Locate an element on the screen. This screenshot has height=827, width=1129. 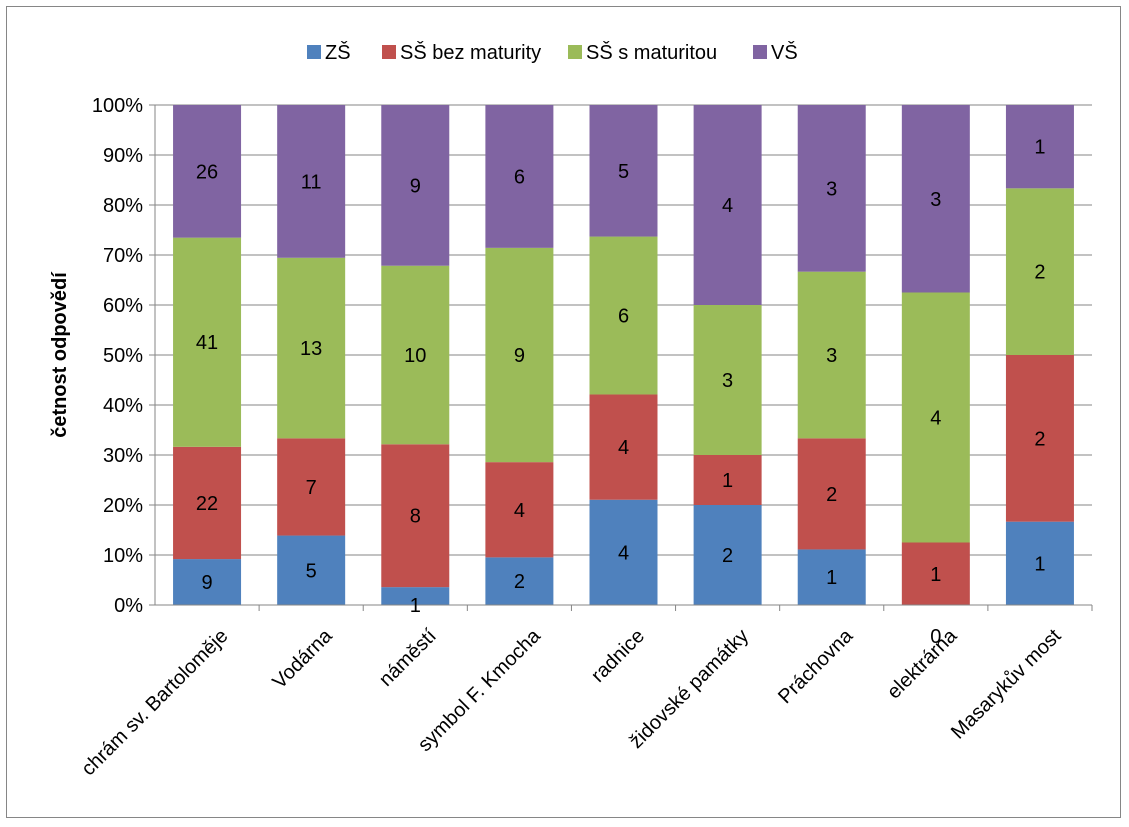
x-tick-label: radnice is located at coordinates (618, 656).